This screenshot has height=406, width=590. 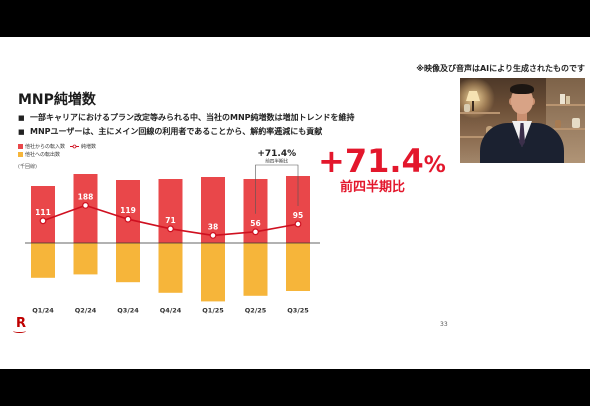 I want to click on qoq-annotation: +71.4% 前四半期比, so click(x=277, y=181).